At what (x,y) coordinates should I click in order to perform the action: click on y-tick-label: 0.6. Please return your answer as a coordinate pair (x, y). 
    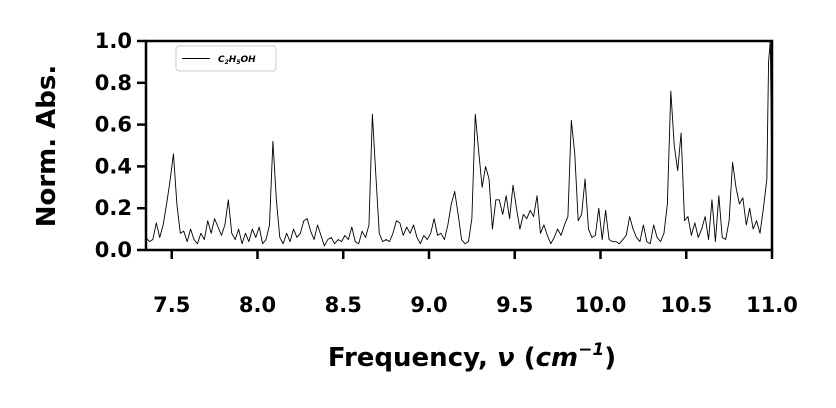
    Looking at the image, I should click on (113, 125).